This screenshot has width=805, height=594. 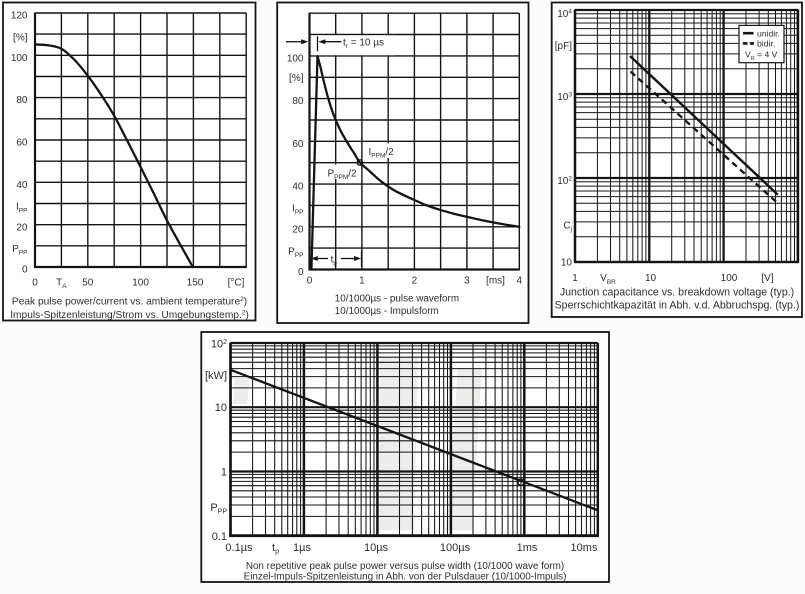 What do you see at coordinates (415, 280) in the screenshot?
I see `svg-text: 2` at bounding box center [415, 280].